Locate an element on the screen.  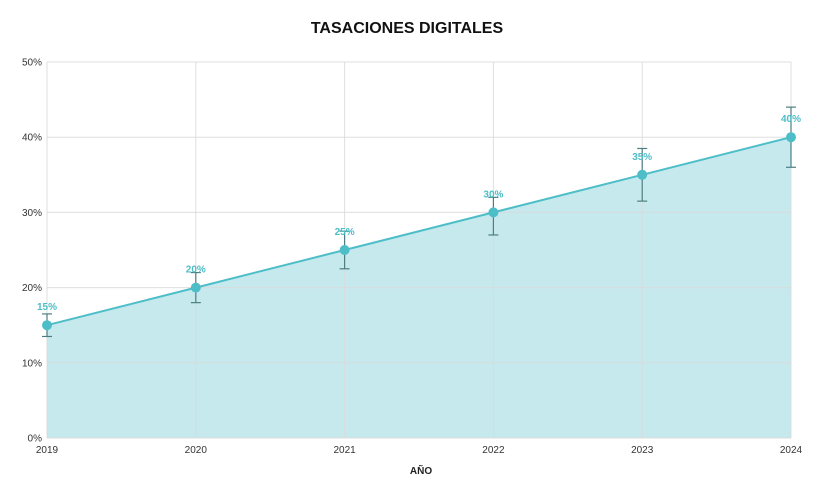
data-label: 30% is located at coordinates (493, 194).